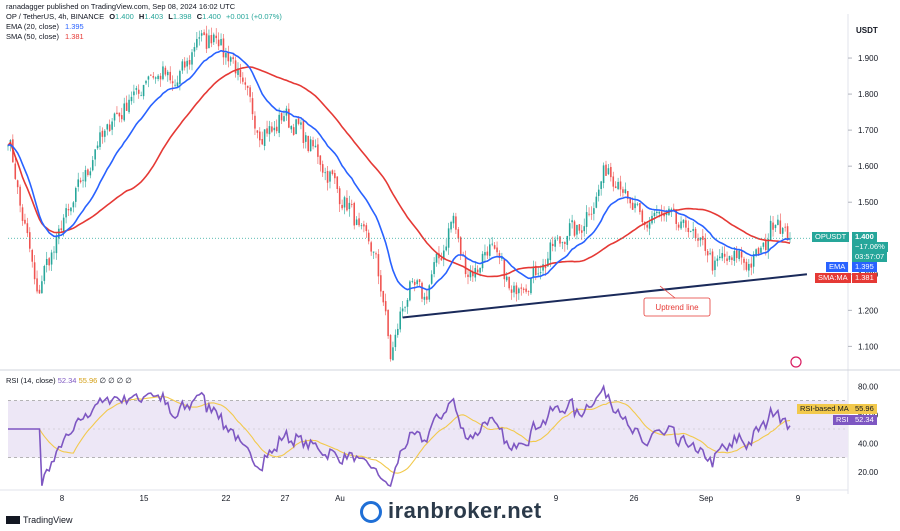 The image size is (900, 531). Describe the element at coordinates (13, 520) in the screenshot. I see `tradingview-icon` at that location.